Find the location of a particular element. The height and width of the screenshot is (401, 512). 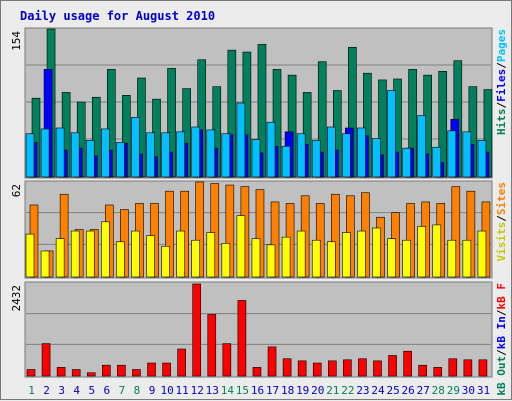

x-tick-label: 16 is located at coordinates (257, 390).